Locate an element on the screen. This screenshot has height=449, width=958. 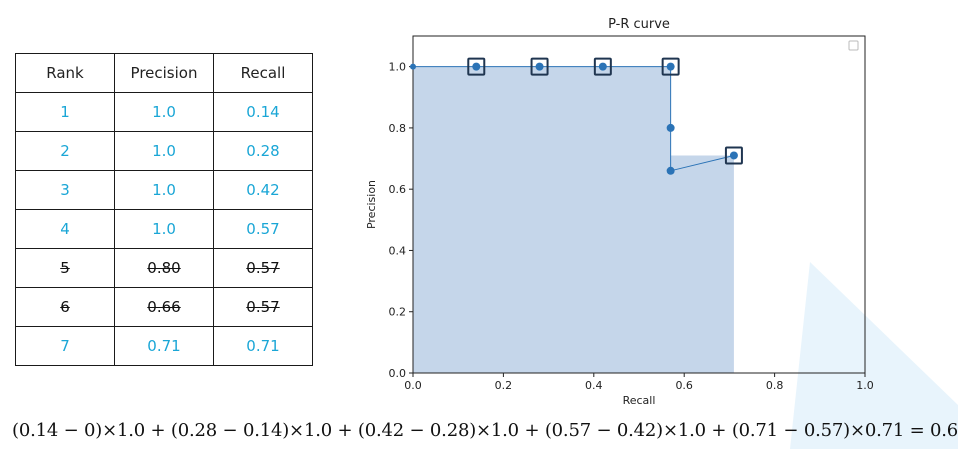
x-tick-label: 0.4 is located at coordinates (594, 385).